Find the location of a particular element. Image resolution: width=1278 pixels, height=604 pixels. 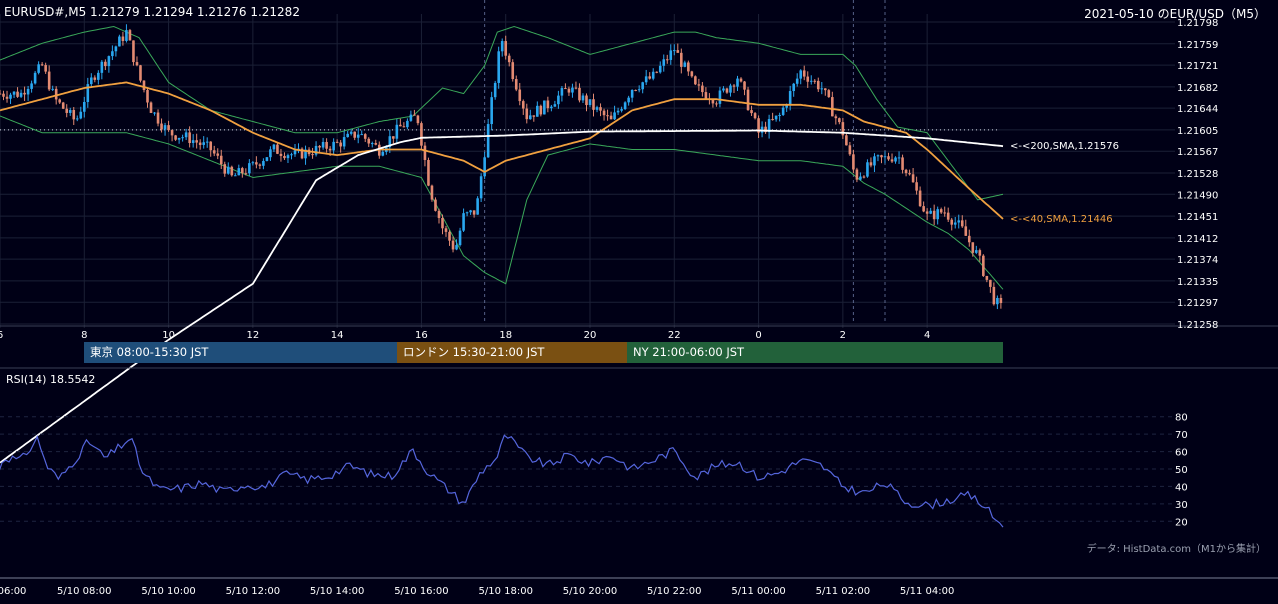

rsi-tick-label: 30 is located at coordinates (1181, 505).